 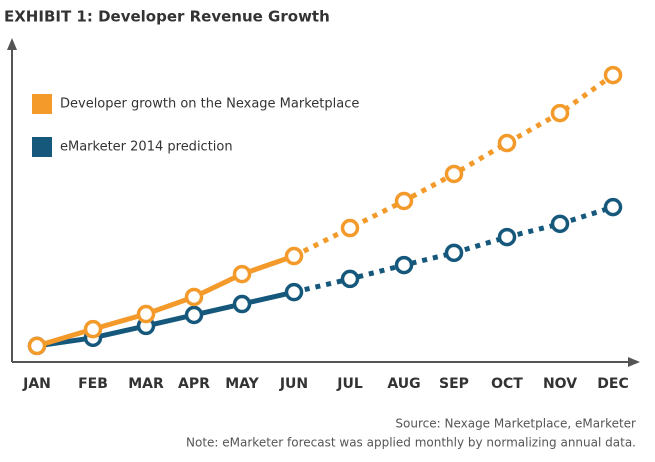 I want to click on x-tick-label: OCT, so click(x=507, y=384).